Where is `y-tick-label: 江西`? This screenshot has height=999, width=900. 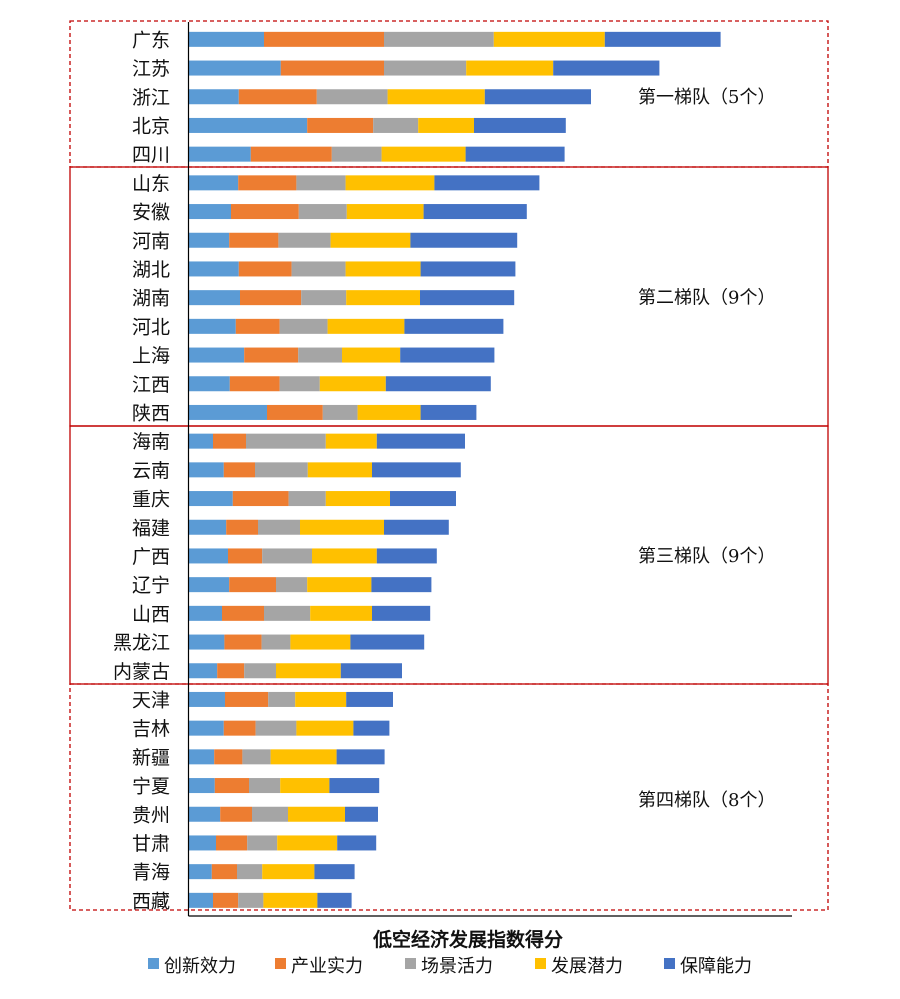 y-tick-label: 江西 is located at coordinates (151, 385).